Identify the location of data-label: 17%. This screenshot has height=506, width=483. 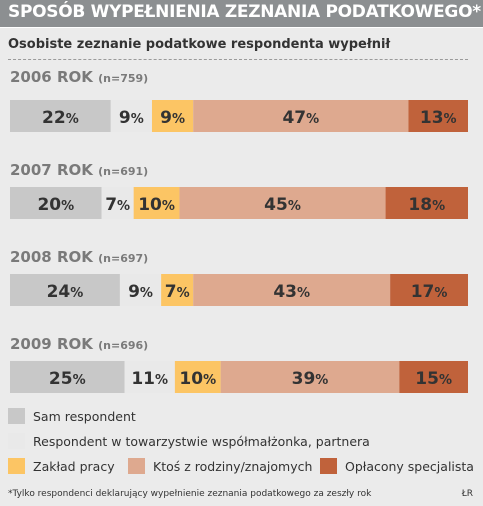
(429, 292).